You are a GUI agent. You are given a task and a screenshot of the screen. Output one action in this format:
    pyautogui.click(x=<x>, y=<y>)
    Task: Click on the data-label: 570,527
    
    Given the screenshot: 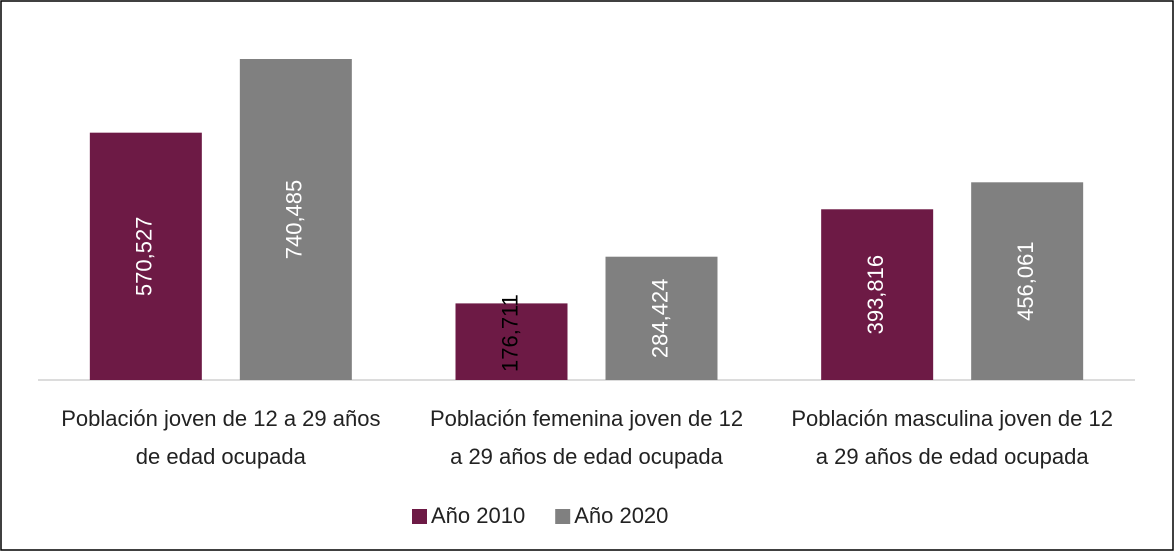 What is the action you would take?
    pyautogui.click(x=144, y=257)
    